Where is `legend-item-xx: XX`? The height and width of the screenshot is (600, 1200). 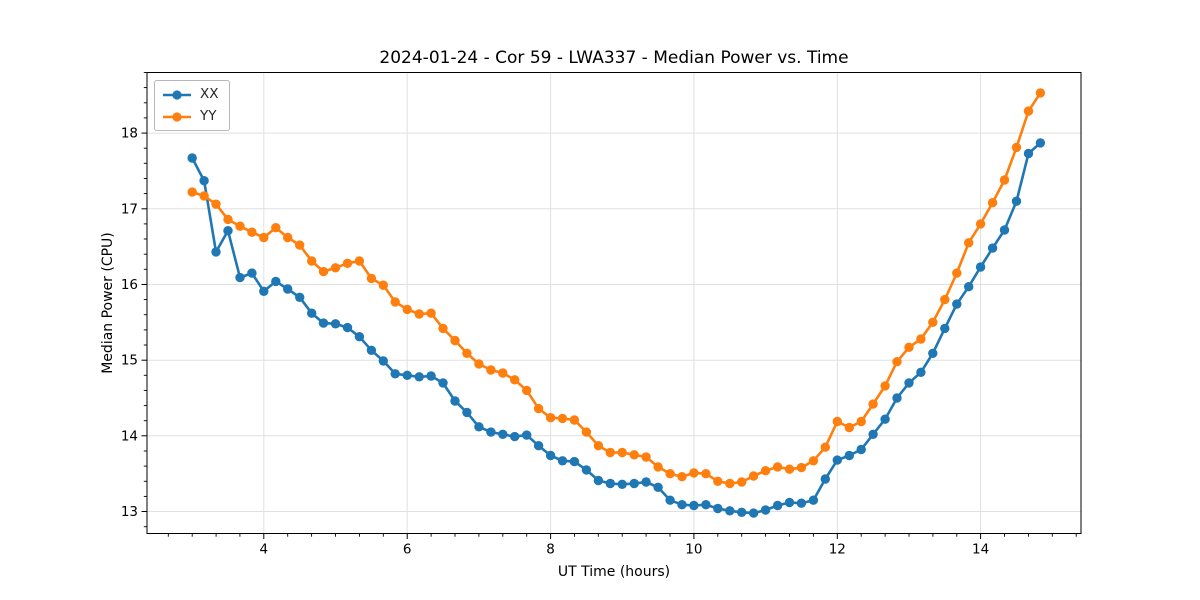 legend-item-xx: XX is located at coordinates (190, 94).